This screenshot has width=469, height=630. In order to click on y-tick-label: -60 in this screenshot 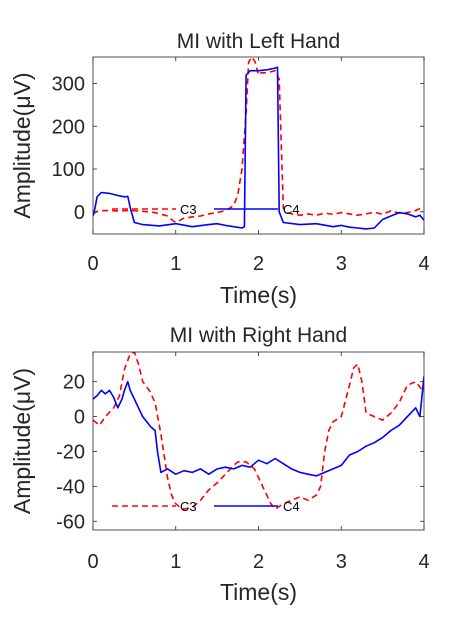, I will do `click(70, 522)`.